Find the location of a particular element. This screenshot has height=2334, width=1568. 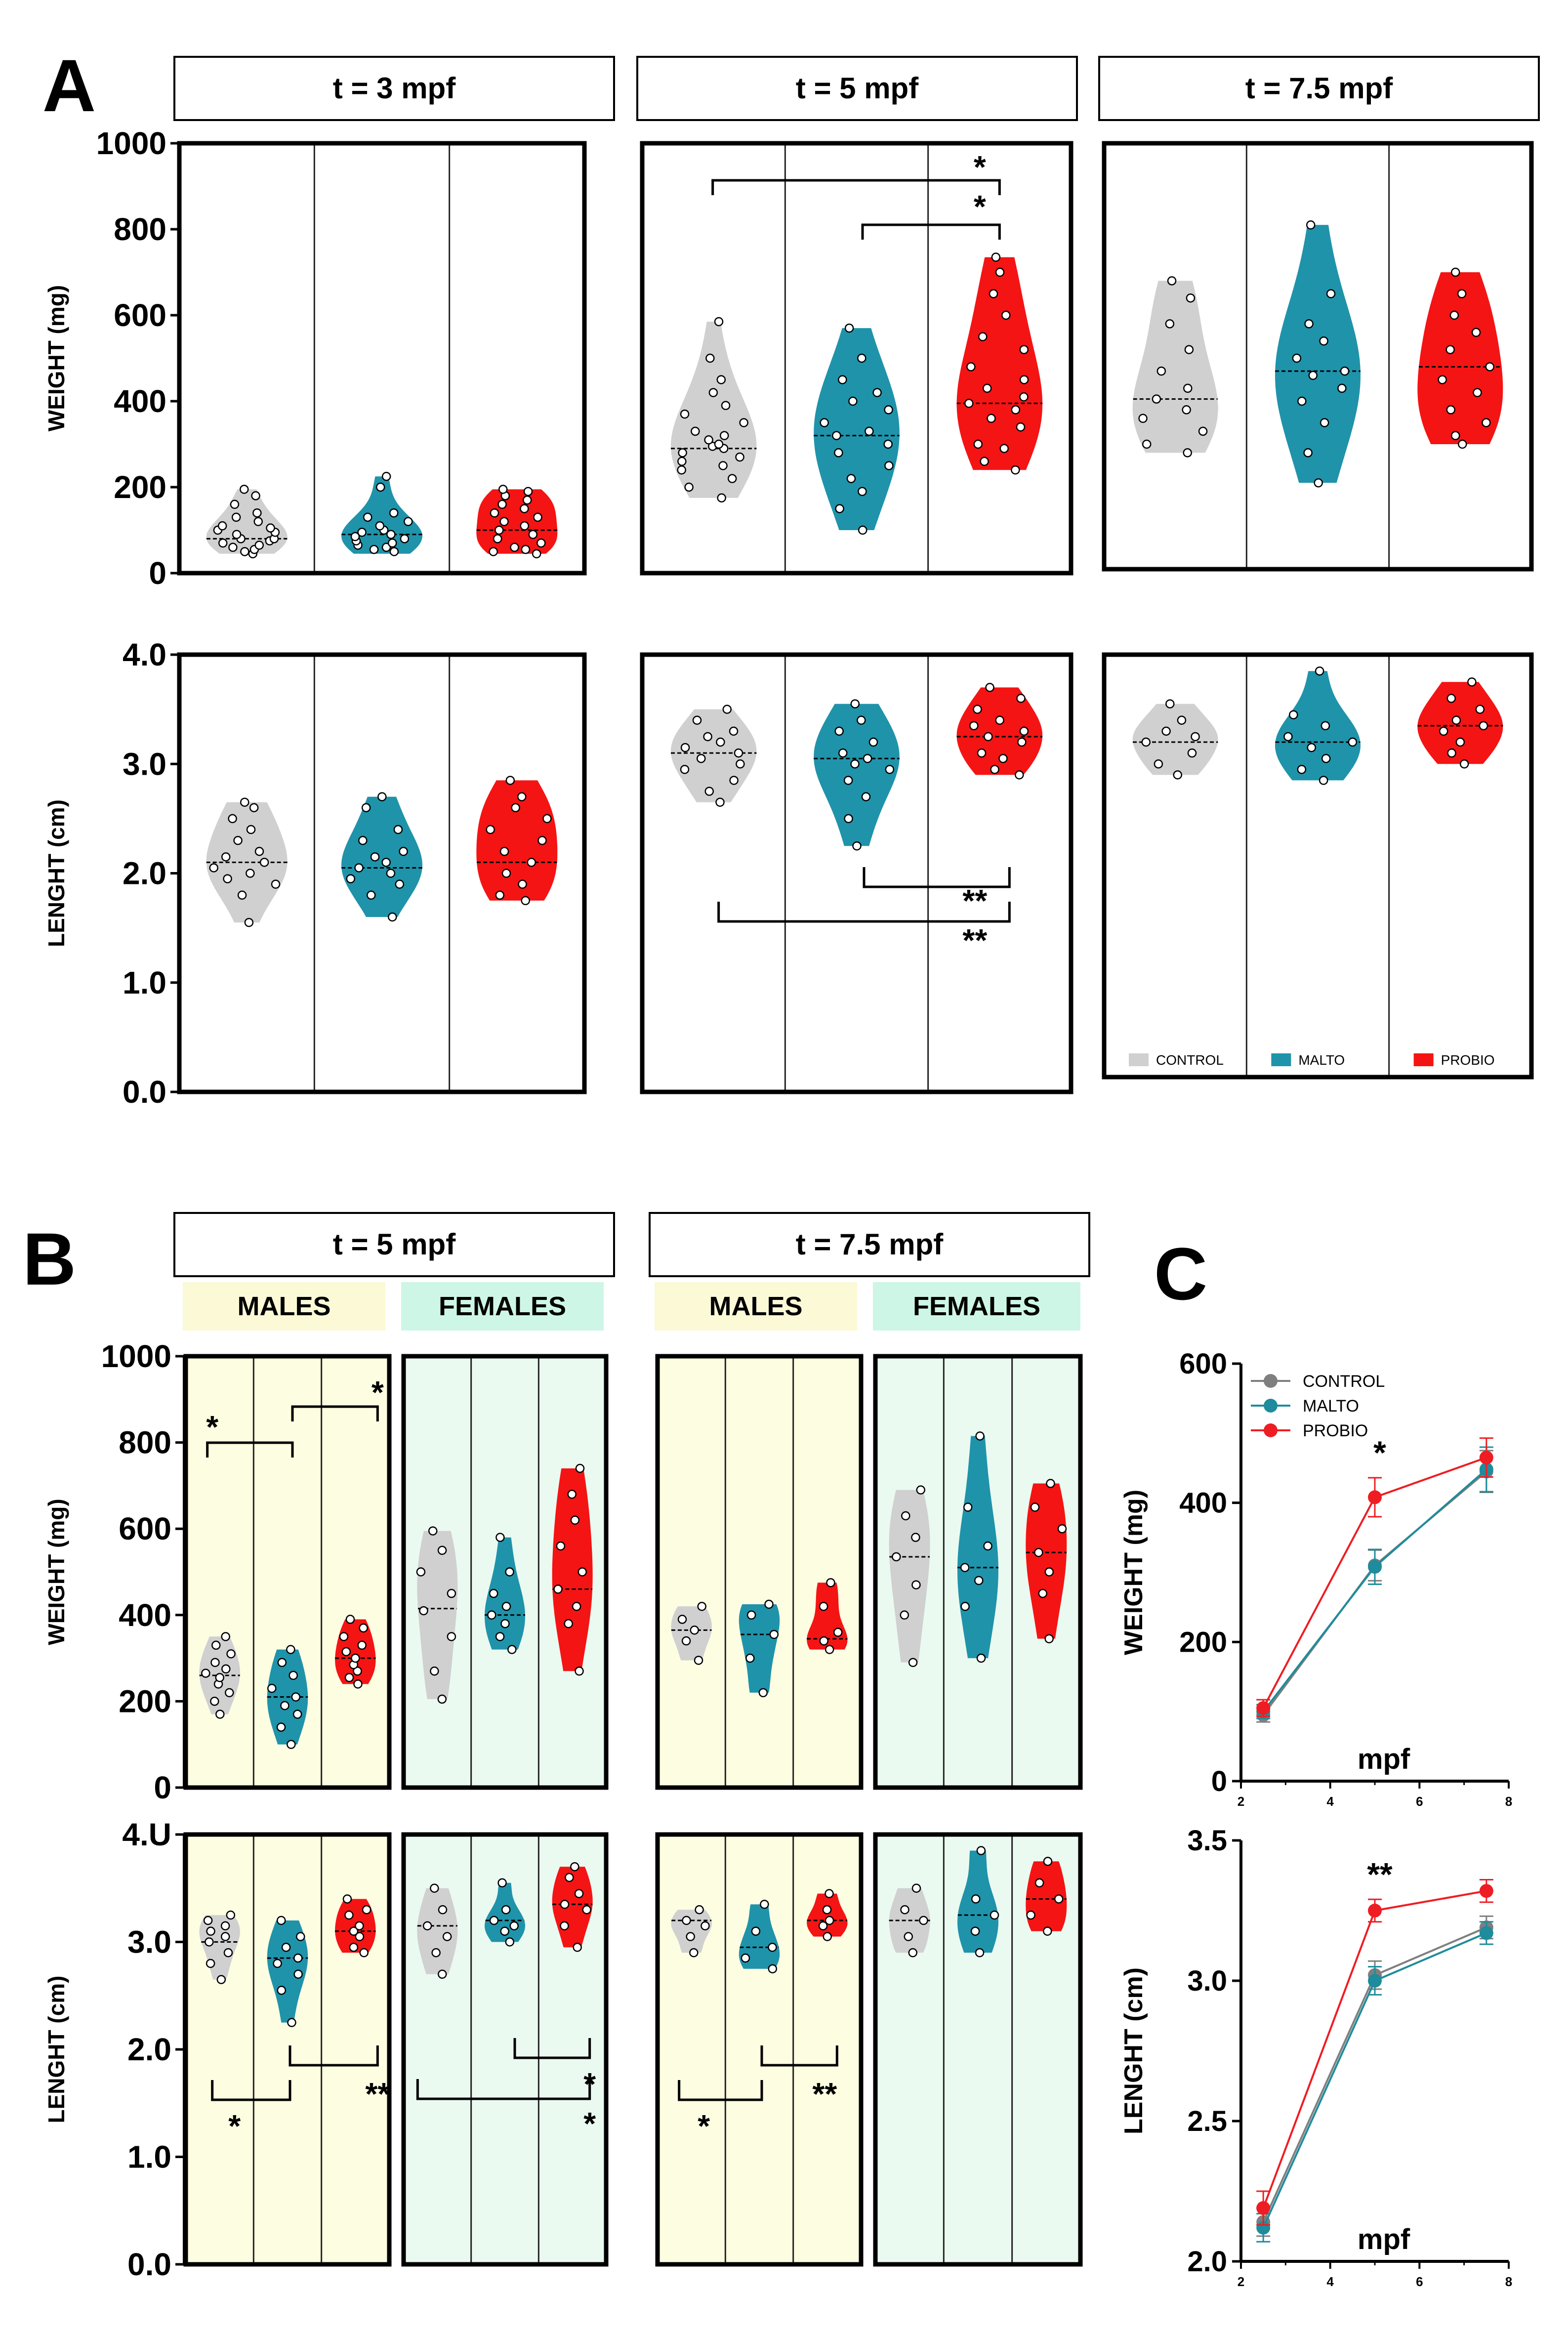

x-axis-label: mpf is located at coordinates (1384, 2239).